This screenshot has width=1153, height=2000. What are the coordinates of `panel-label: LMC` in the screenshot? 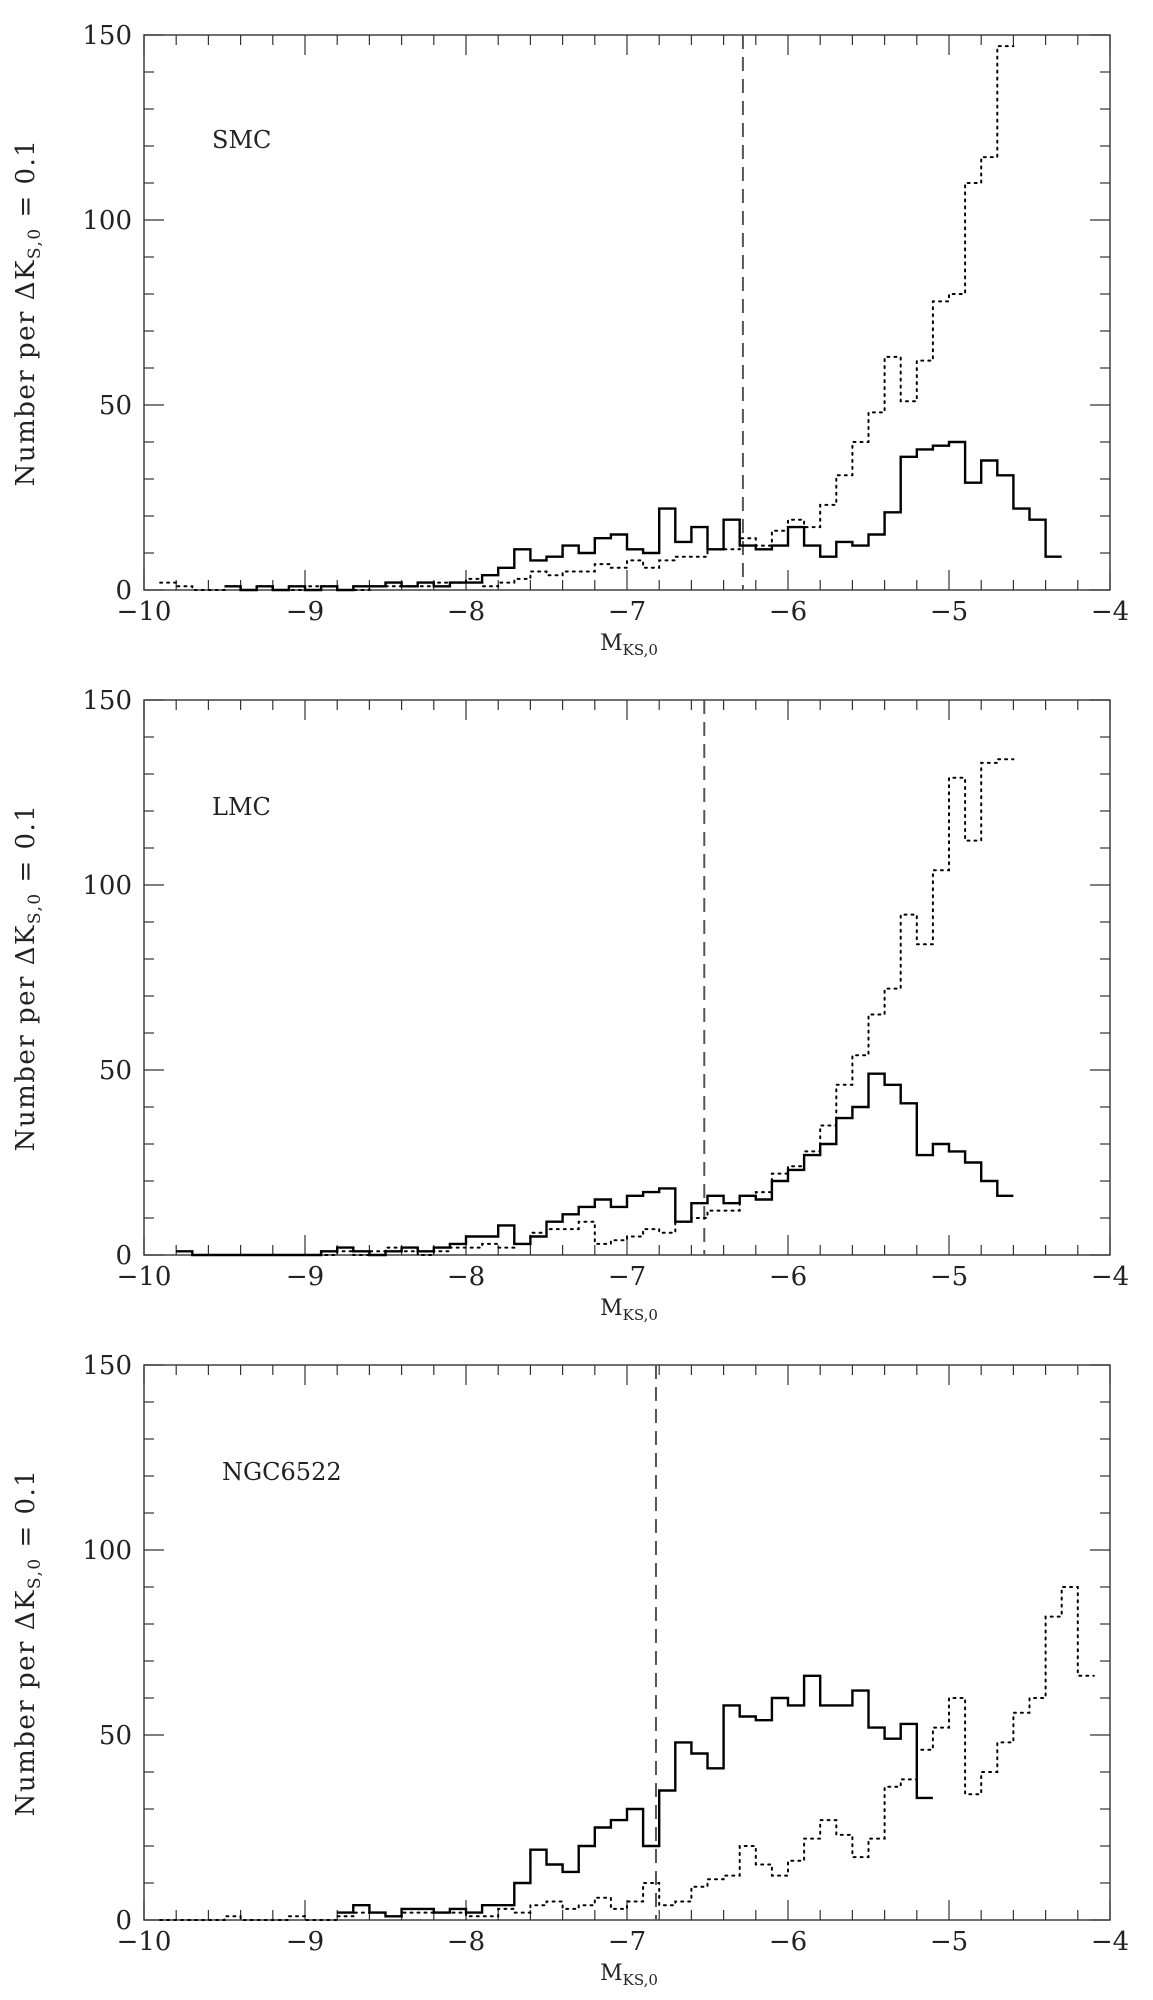 It's located at (241, 807).